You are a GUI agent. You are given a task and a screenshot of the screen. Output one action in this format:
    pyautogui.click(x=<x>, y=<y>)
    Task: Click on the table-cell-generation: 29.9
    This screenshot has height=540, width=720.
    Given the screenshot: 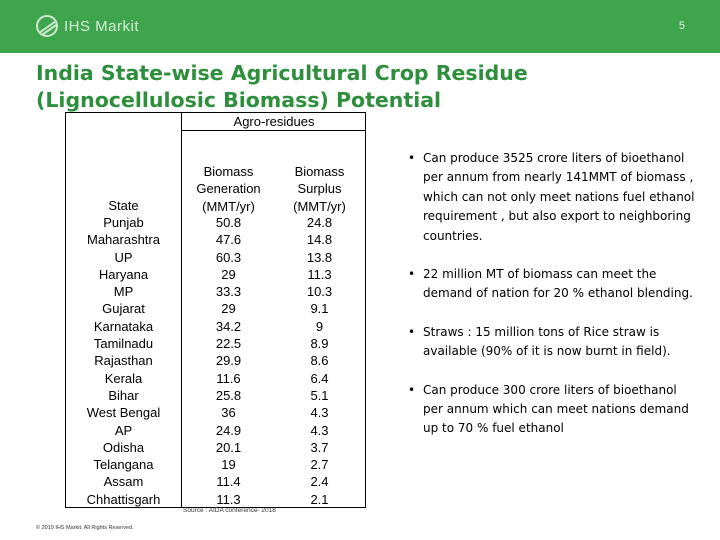 What is the action you would take?
    pyautogui.click(x=228, y=361)
    